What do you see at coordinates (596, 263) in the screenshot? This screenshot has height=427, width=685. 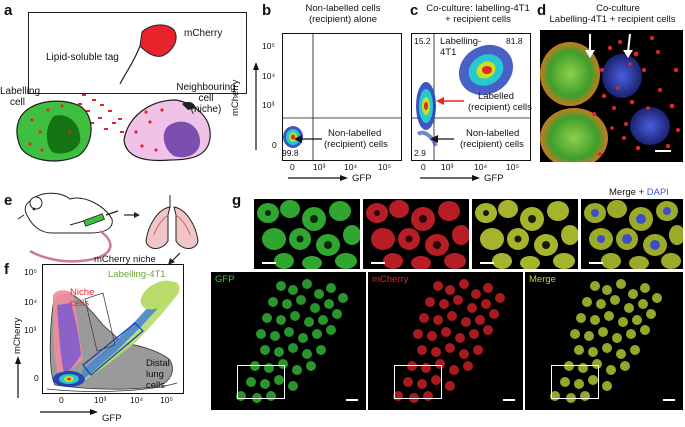 I see `inset-dapi-scalebar` at bounding box center [596, 263].